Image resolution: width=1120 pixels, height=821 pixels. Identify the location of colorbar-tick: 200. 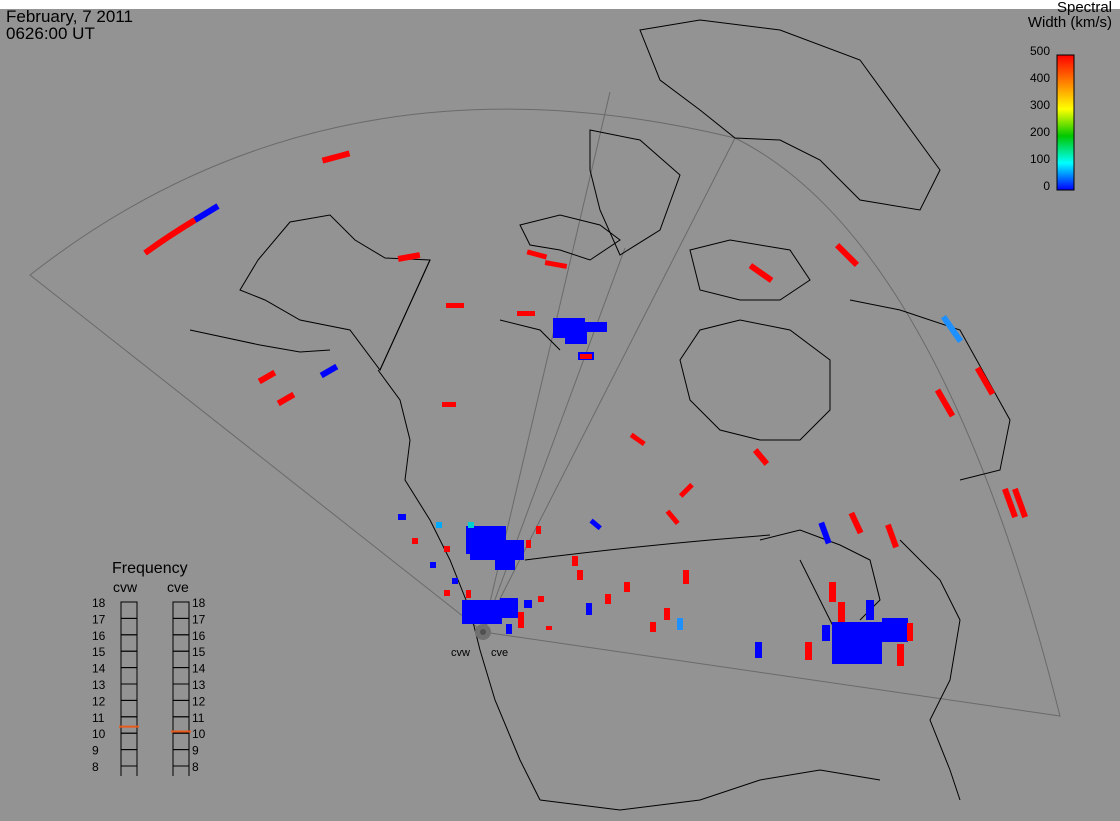
(1039, 132).